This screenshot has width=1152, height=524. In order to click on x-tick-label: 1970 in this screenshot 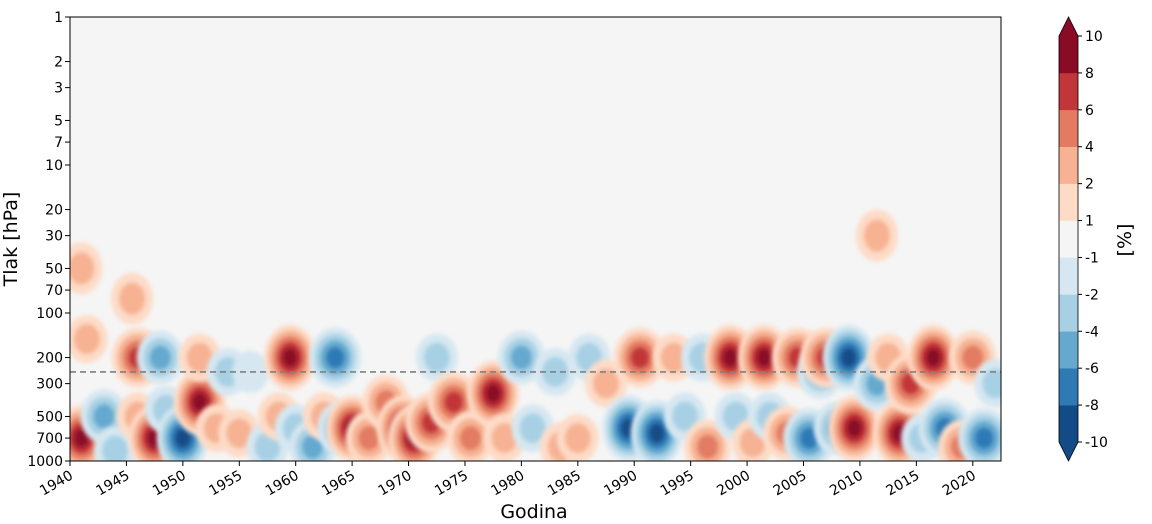, I will do `click(395, 484)`.